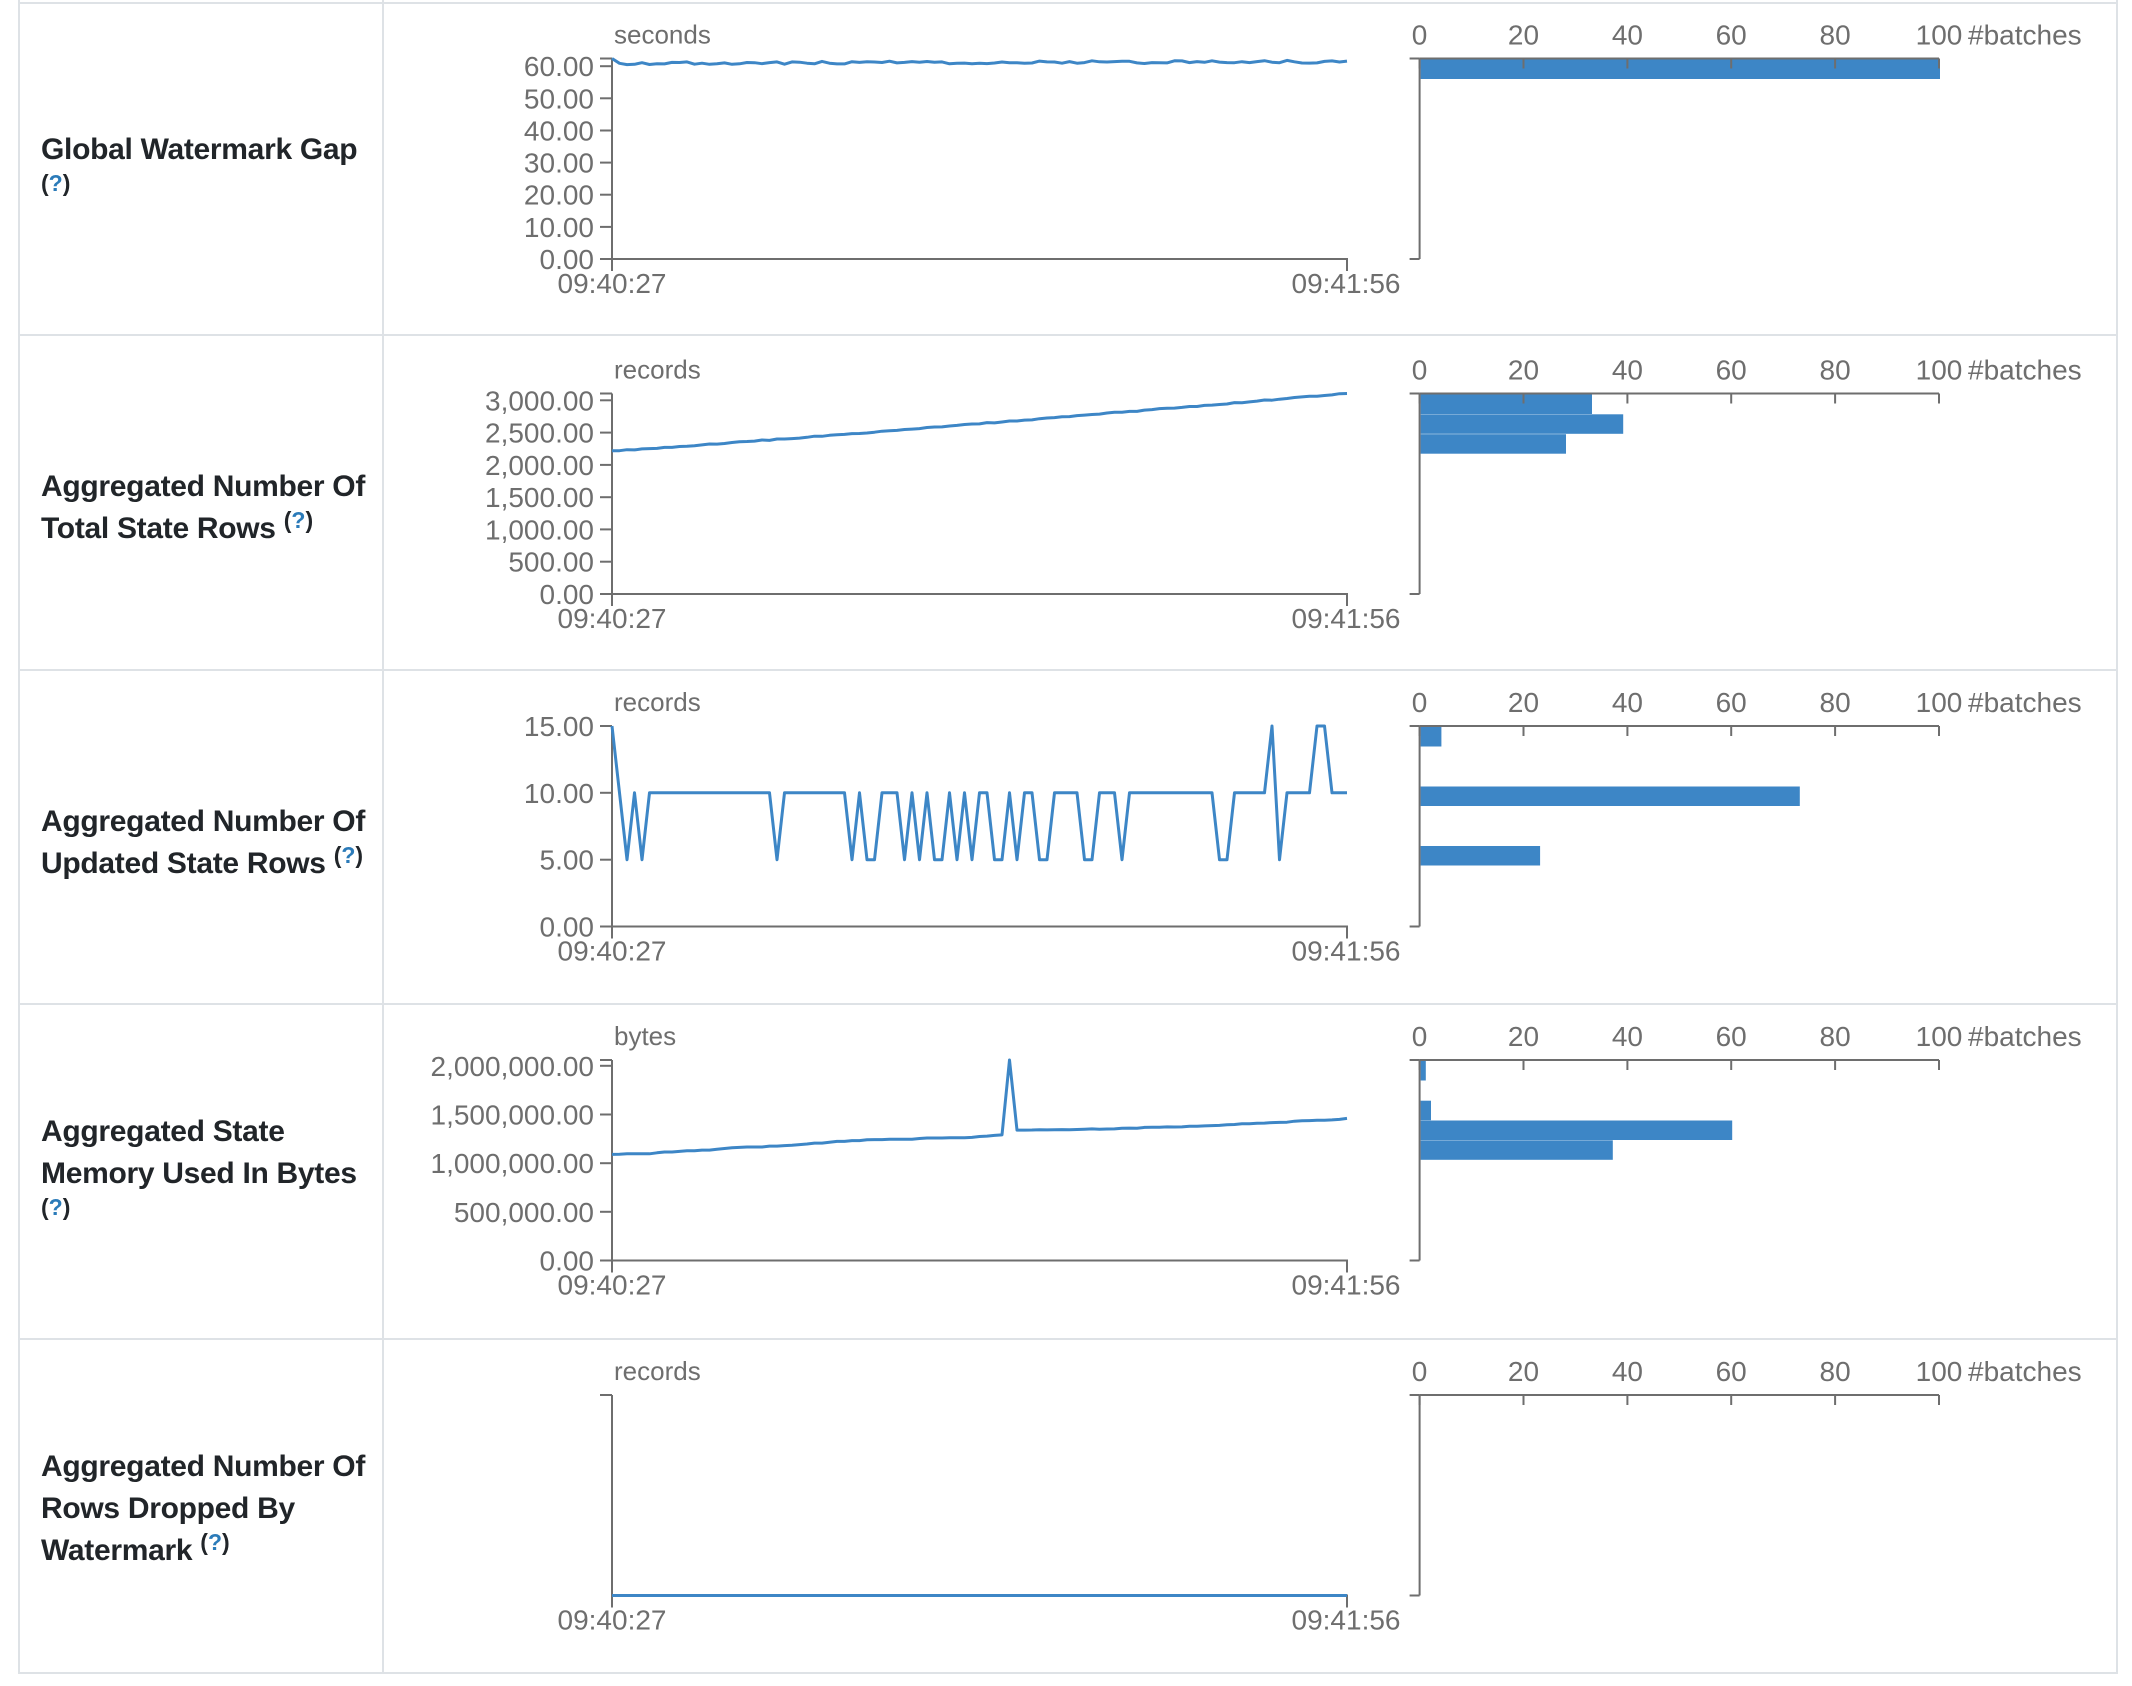 This screenshot has width=2132, height=1686. What do you see at coordinates (551, 562) in the screenshot?
I see `svg-text: 500.00` at bounding box center [551, 562].